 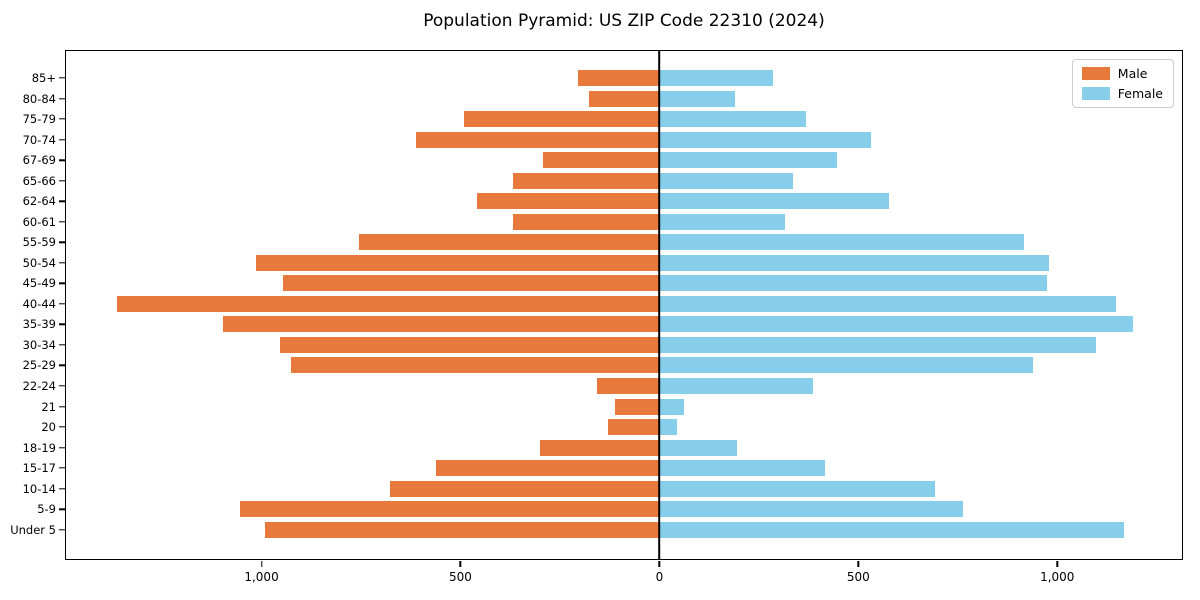 I want to click on pyramid-row-under-5: Under 5, so click(x=596, y=529).